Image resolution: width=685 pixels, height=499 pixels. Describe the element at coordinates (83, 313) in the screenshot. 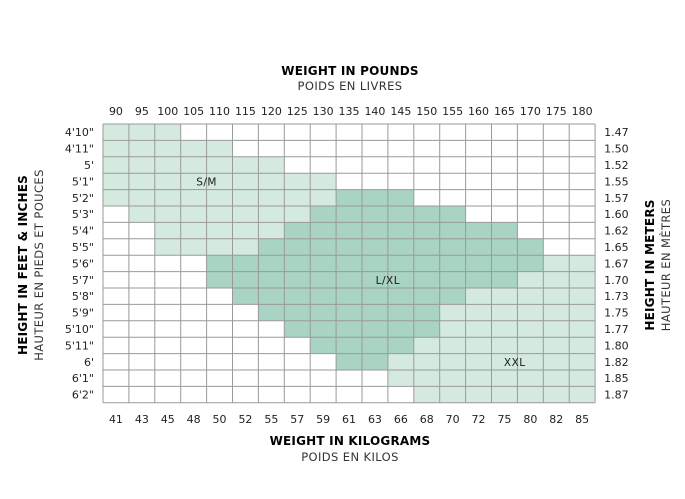

I see `feet-inches-tick-label: 5'9"` at that location.